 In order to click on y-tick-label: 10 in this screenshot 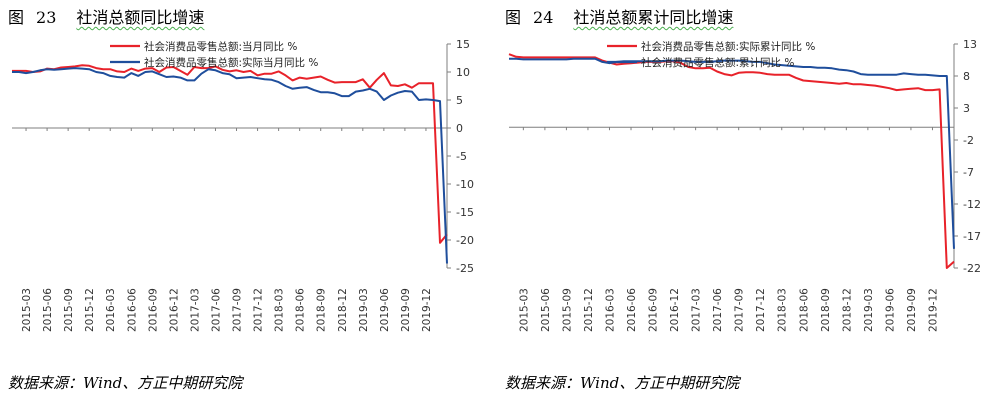, I will do `click(463, 72)`.